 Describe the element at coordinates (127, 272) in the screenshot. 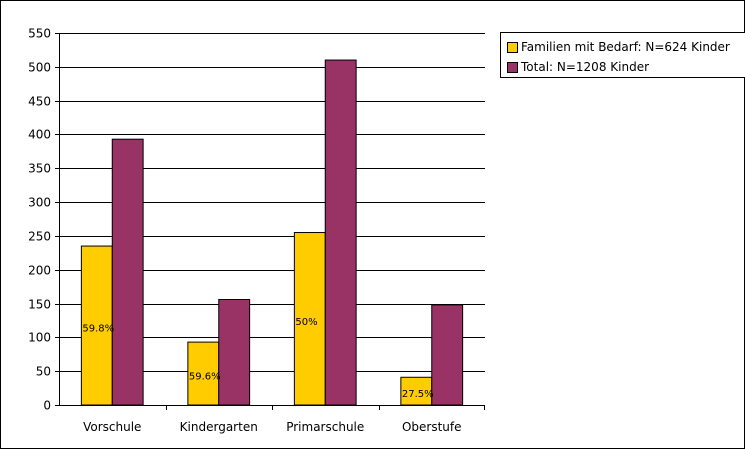

I see `bar-total-vorschule` at that location.